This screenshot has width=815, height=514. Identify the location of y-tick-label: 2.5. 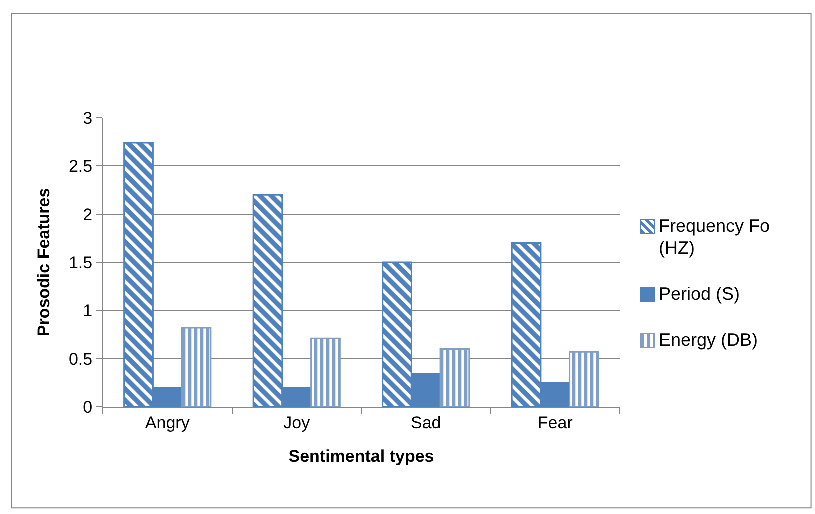
(80, 166).